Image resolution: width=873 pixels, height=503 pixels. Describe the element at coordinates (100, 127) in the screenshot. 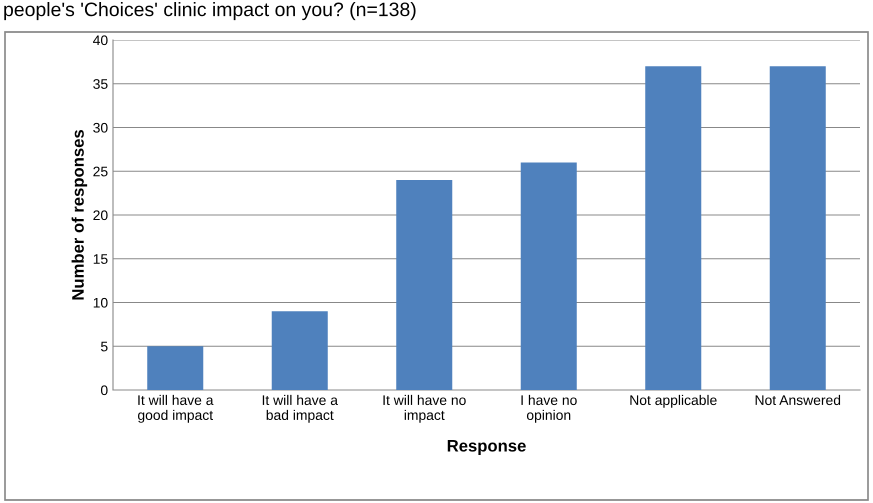

I see `y-tick-label: 30` at that location.